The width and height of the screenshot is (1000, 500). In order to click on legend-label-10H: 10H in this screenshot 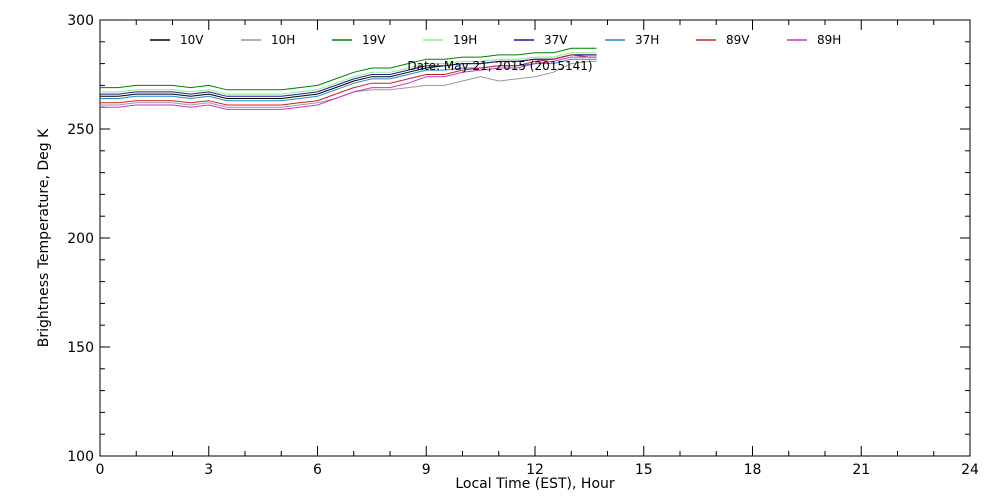, I will do `click(283, 40)`.